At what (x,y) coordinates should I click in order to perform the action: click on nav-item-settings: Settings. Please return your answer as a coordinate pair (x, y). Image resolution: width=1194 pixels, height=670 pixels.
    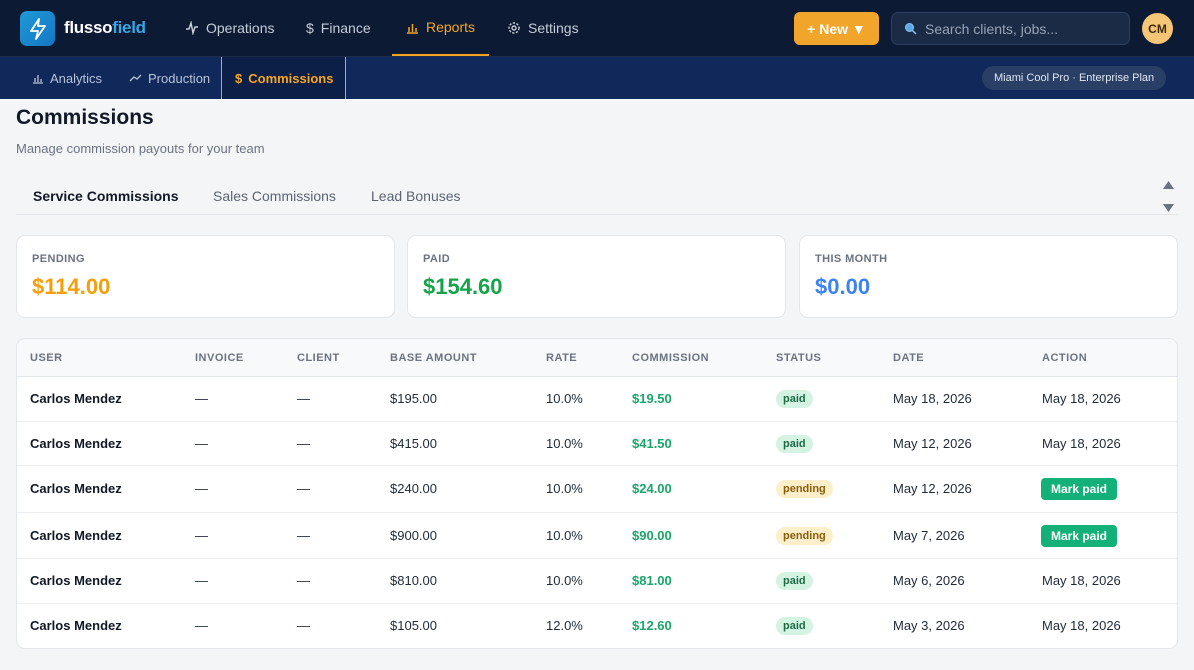
    Looking at the image, I should click on (543, 28).